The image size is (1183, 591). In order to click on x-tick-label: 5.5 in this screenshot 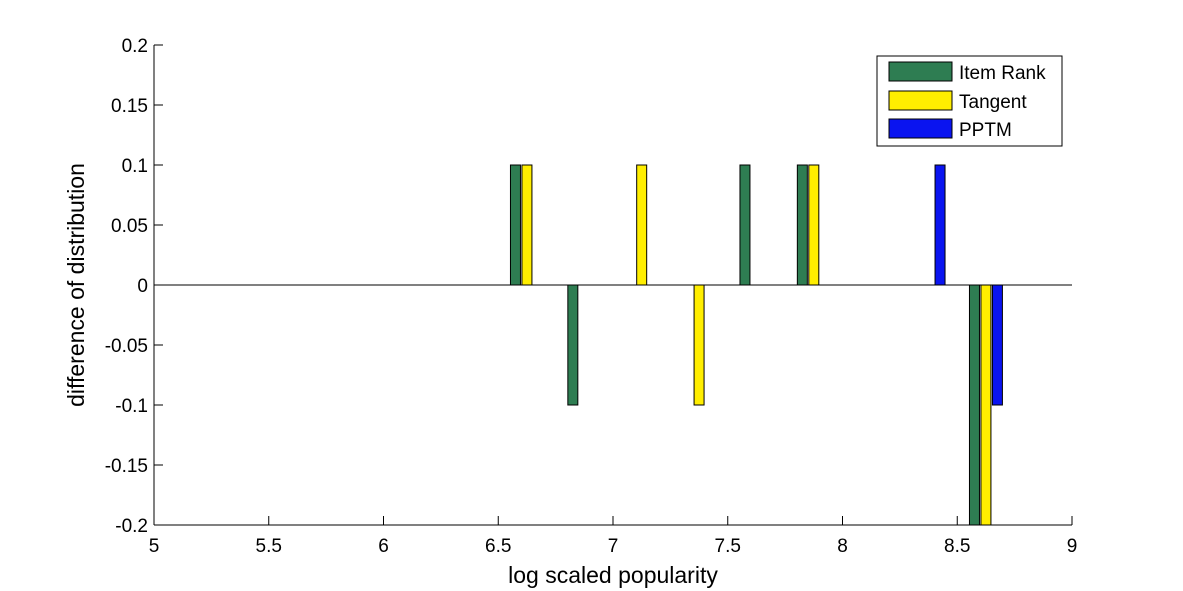, I will do `click(269, 546)`.